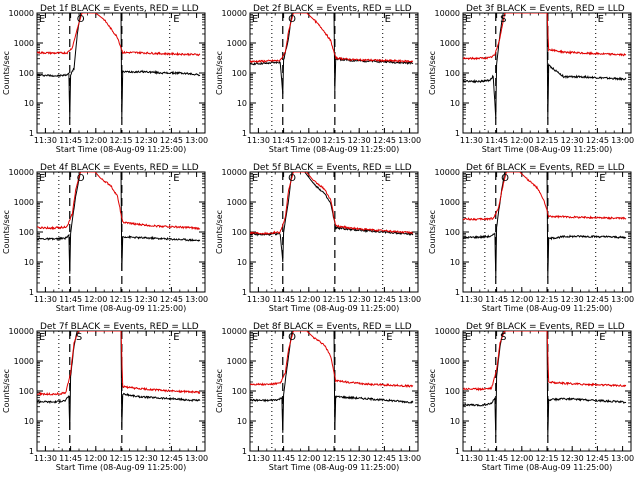 This screenshot has width=640, height=480. What do you see at coordinates (332, 327) in the screenshot?
I see `panel-title: Det 8f BLACK = Events, RED = LLD` at bounding box center [332, 327].